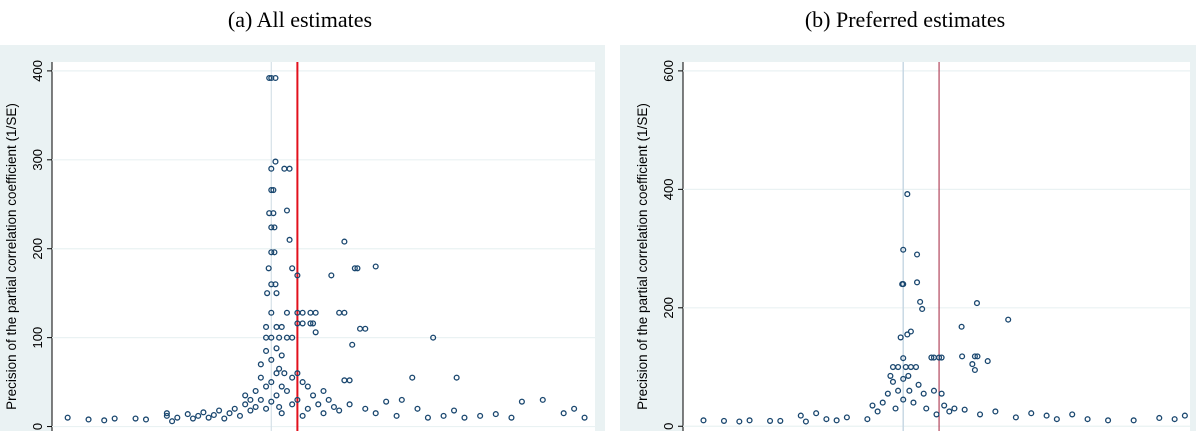  Describe the element at coordinates (37, 338) in the screenshot. I see `y-tick-label: 100` at that location.